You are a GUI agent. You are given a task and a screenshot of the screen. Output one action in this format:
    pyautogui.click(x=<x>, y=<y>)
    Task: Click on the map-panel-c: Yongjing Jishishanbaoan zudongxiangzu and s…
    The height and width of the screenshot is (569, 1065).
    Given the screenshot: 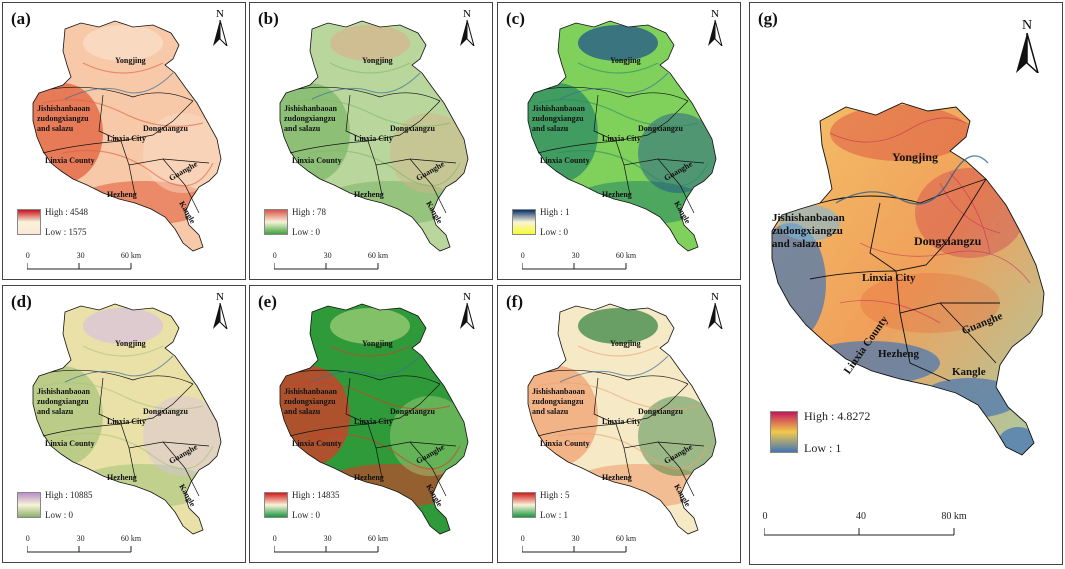 What is the action you would take?
    pyautogui.click(x=619, y=141)
    